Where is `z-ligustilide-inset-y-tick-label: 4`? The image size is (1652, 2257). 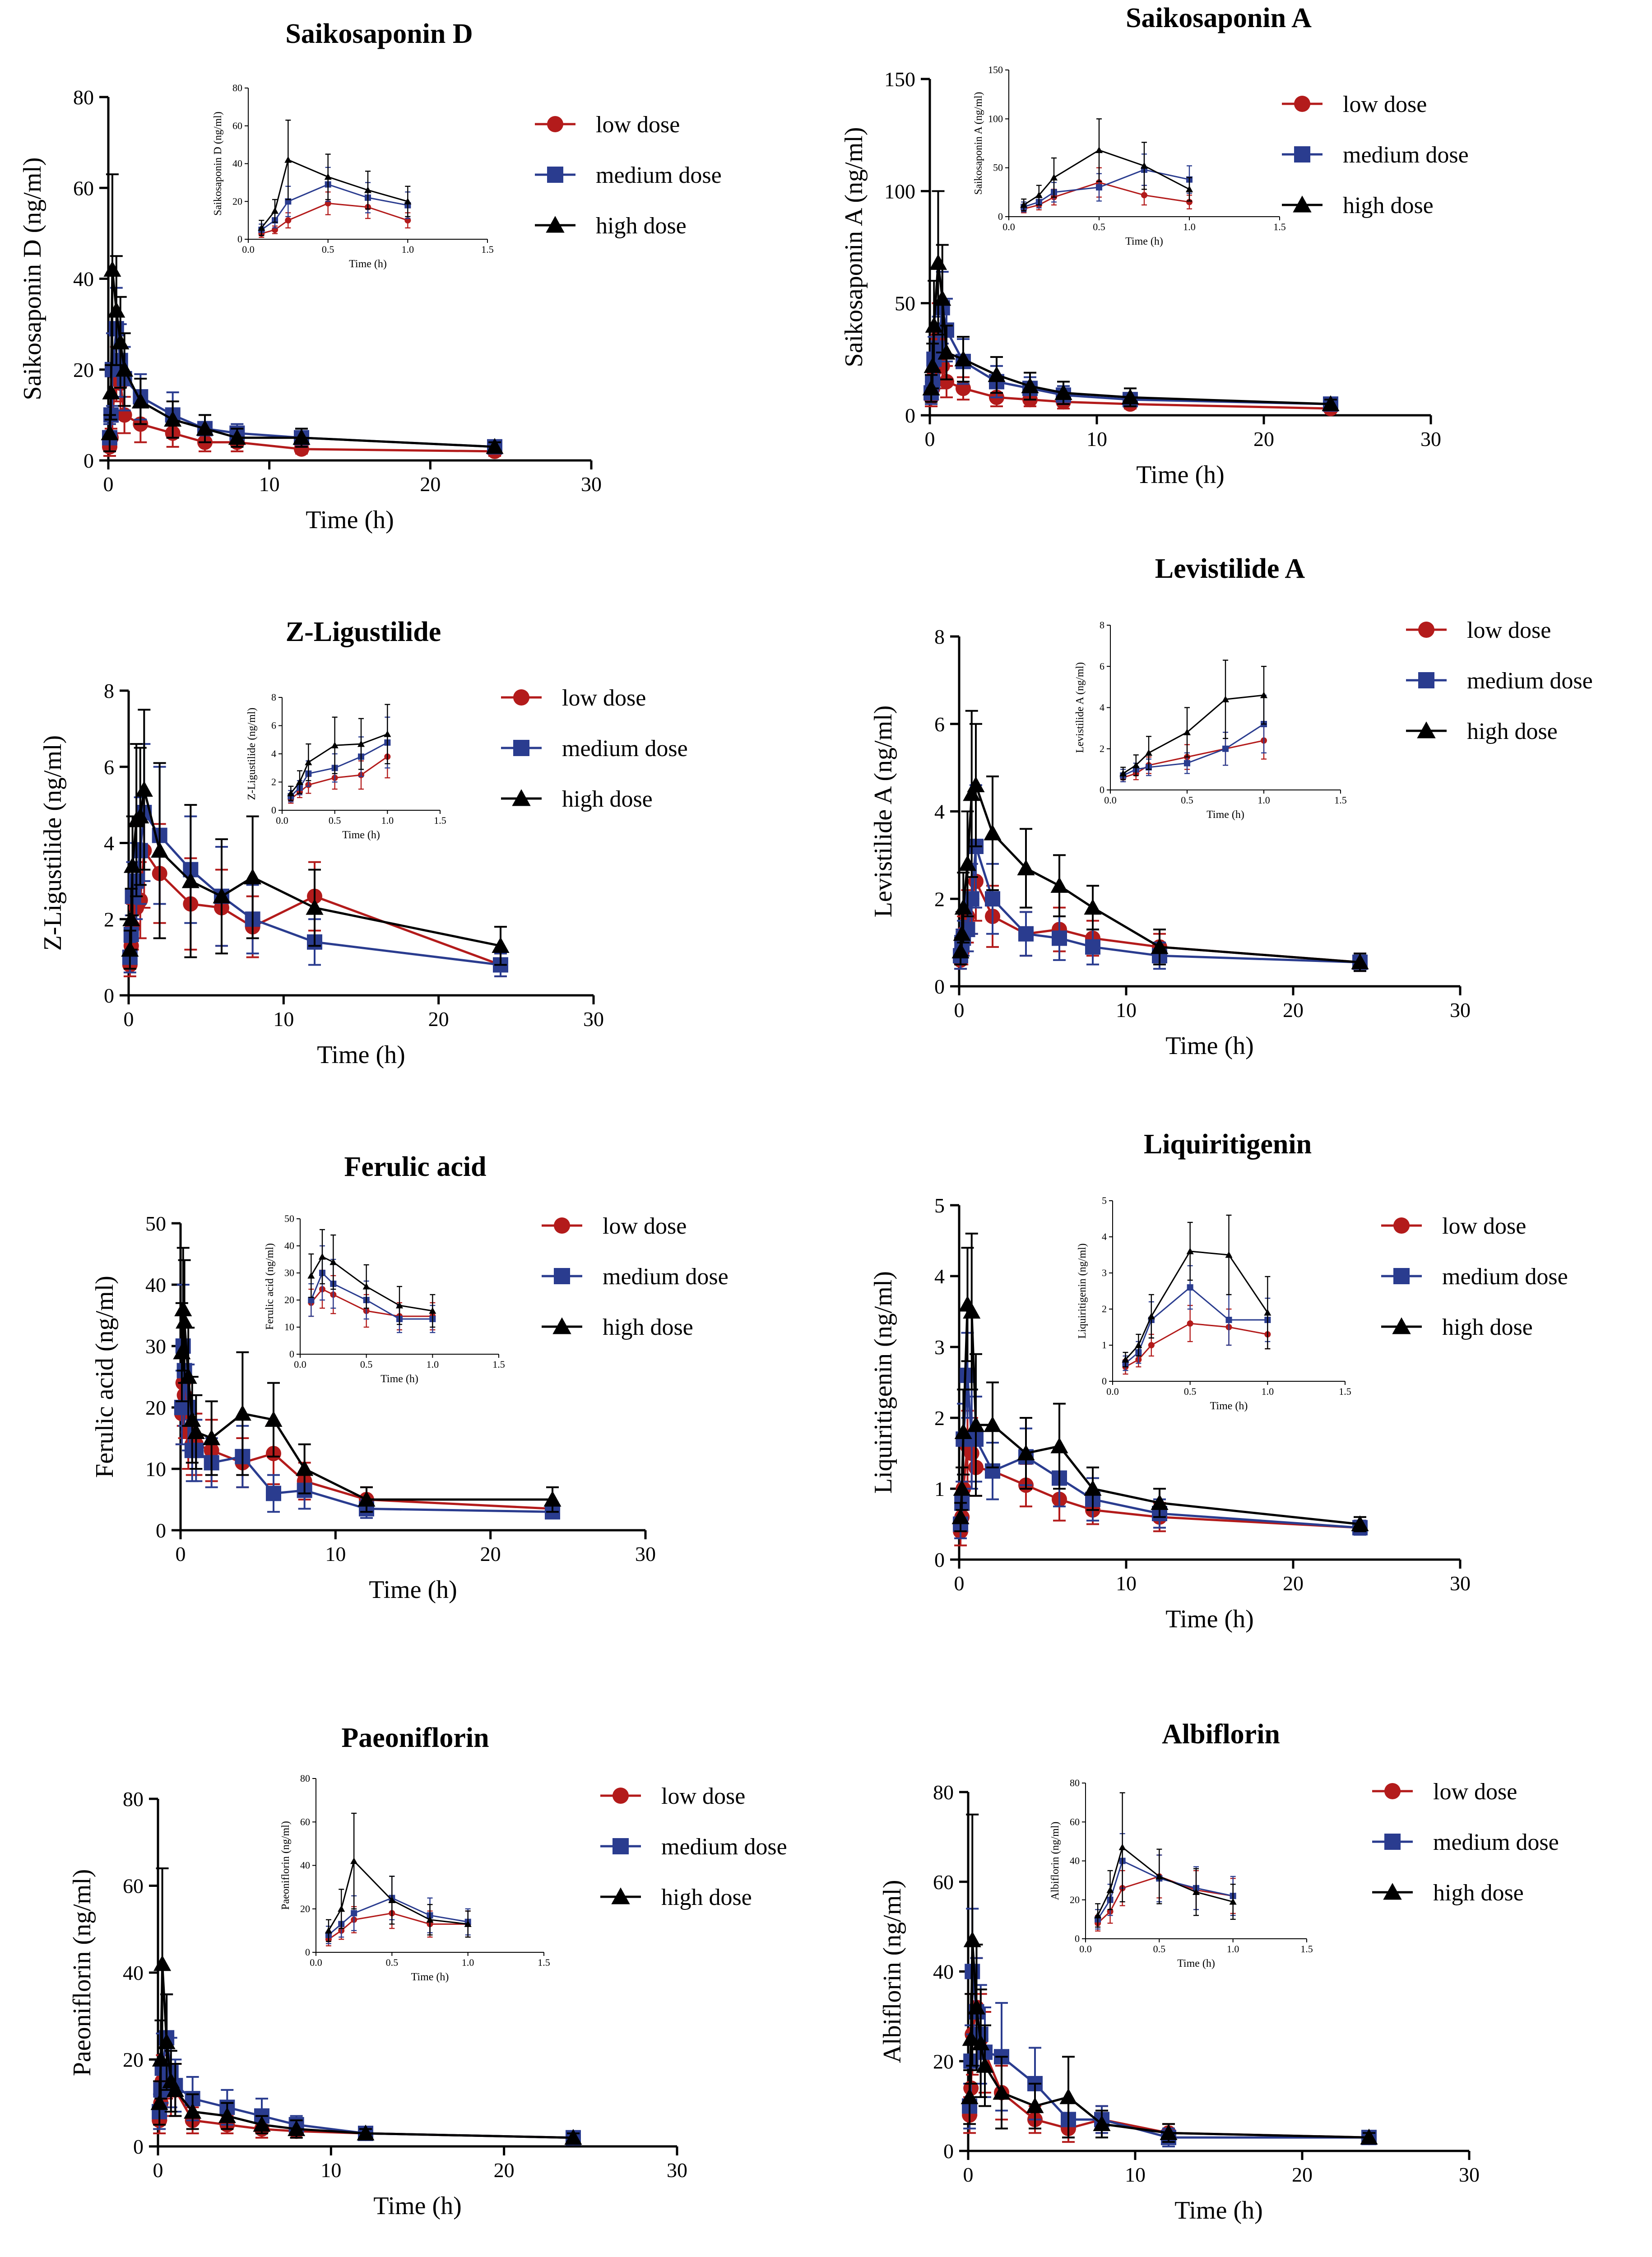 z-ligustilide-inset-y-tick-label: 4 is located at coordinates (273, 754).